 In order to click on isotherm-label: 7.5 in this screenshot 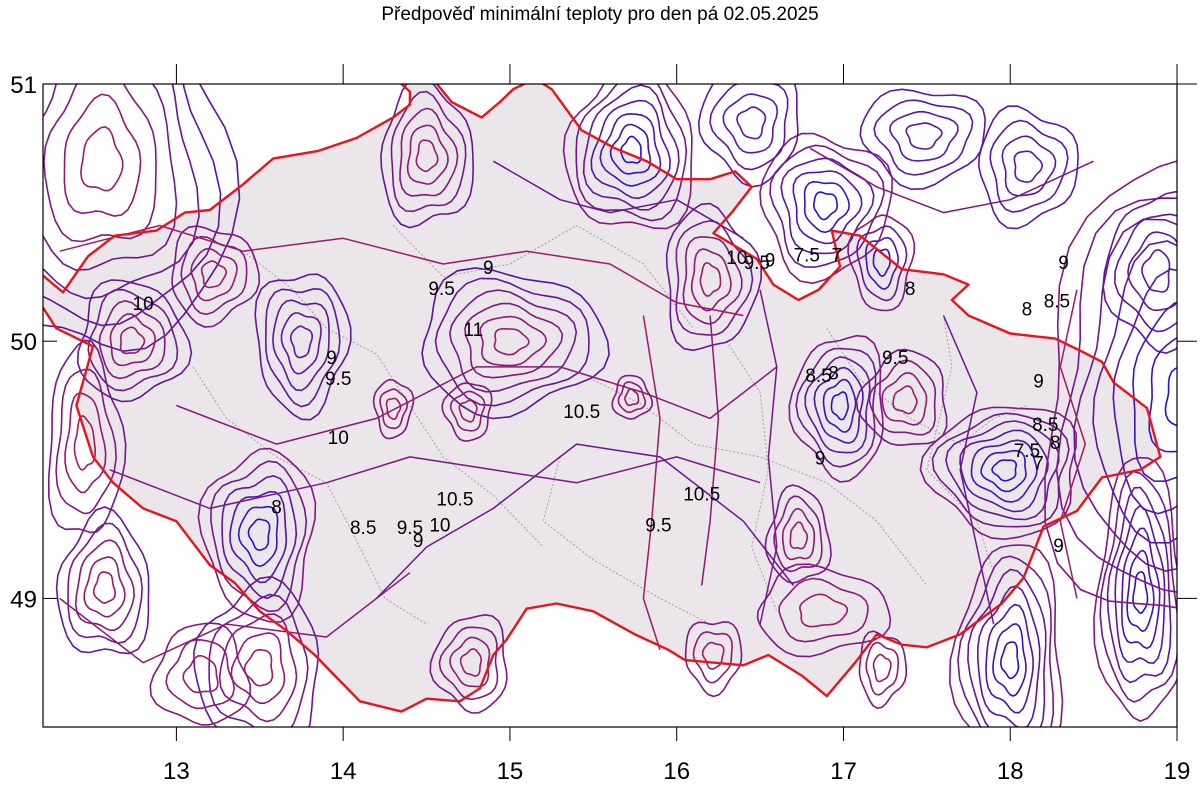, I will do `click(807, 255)`.